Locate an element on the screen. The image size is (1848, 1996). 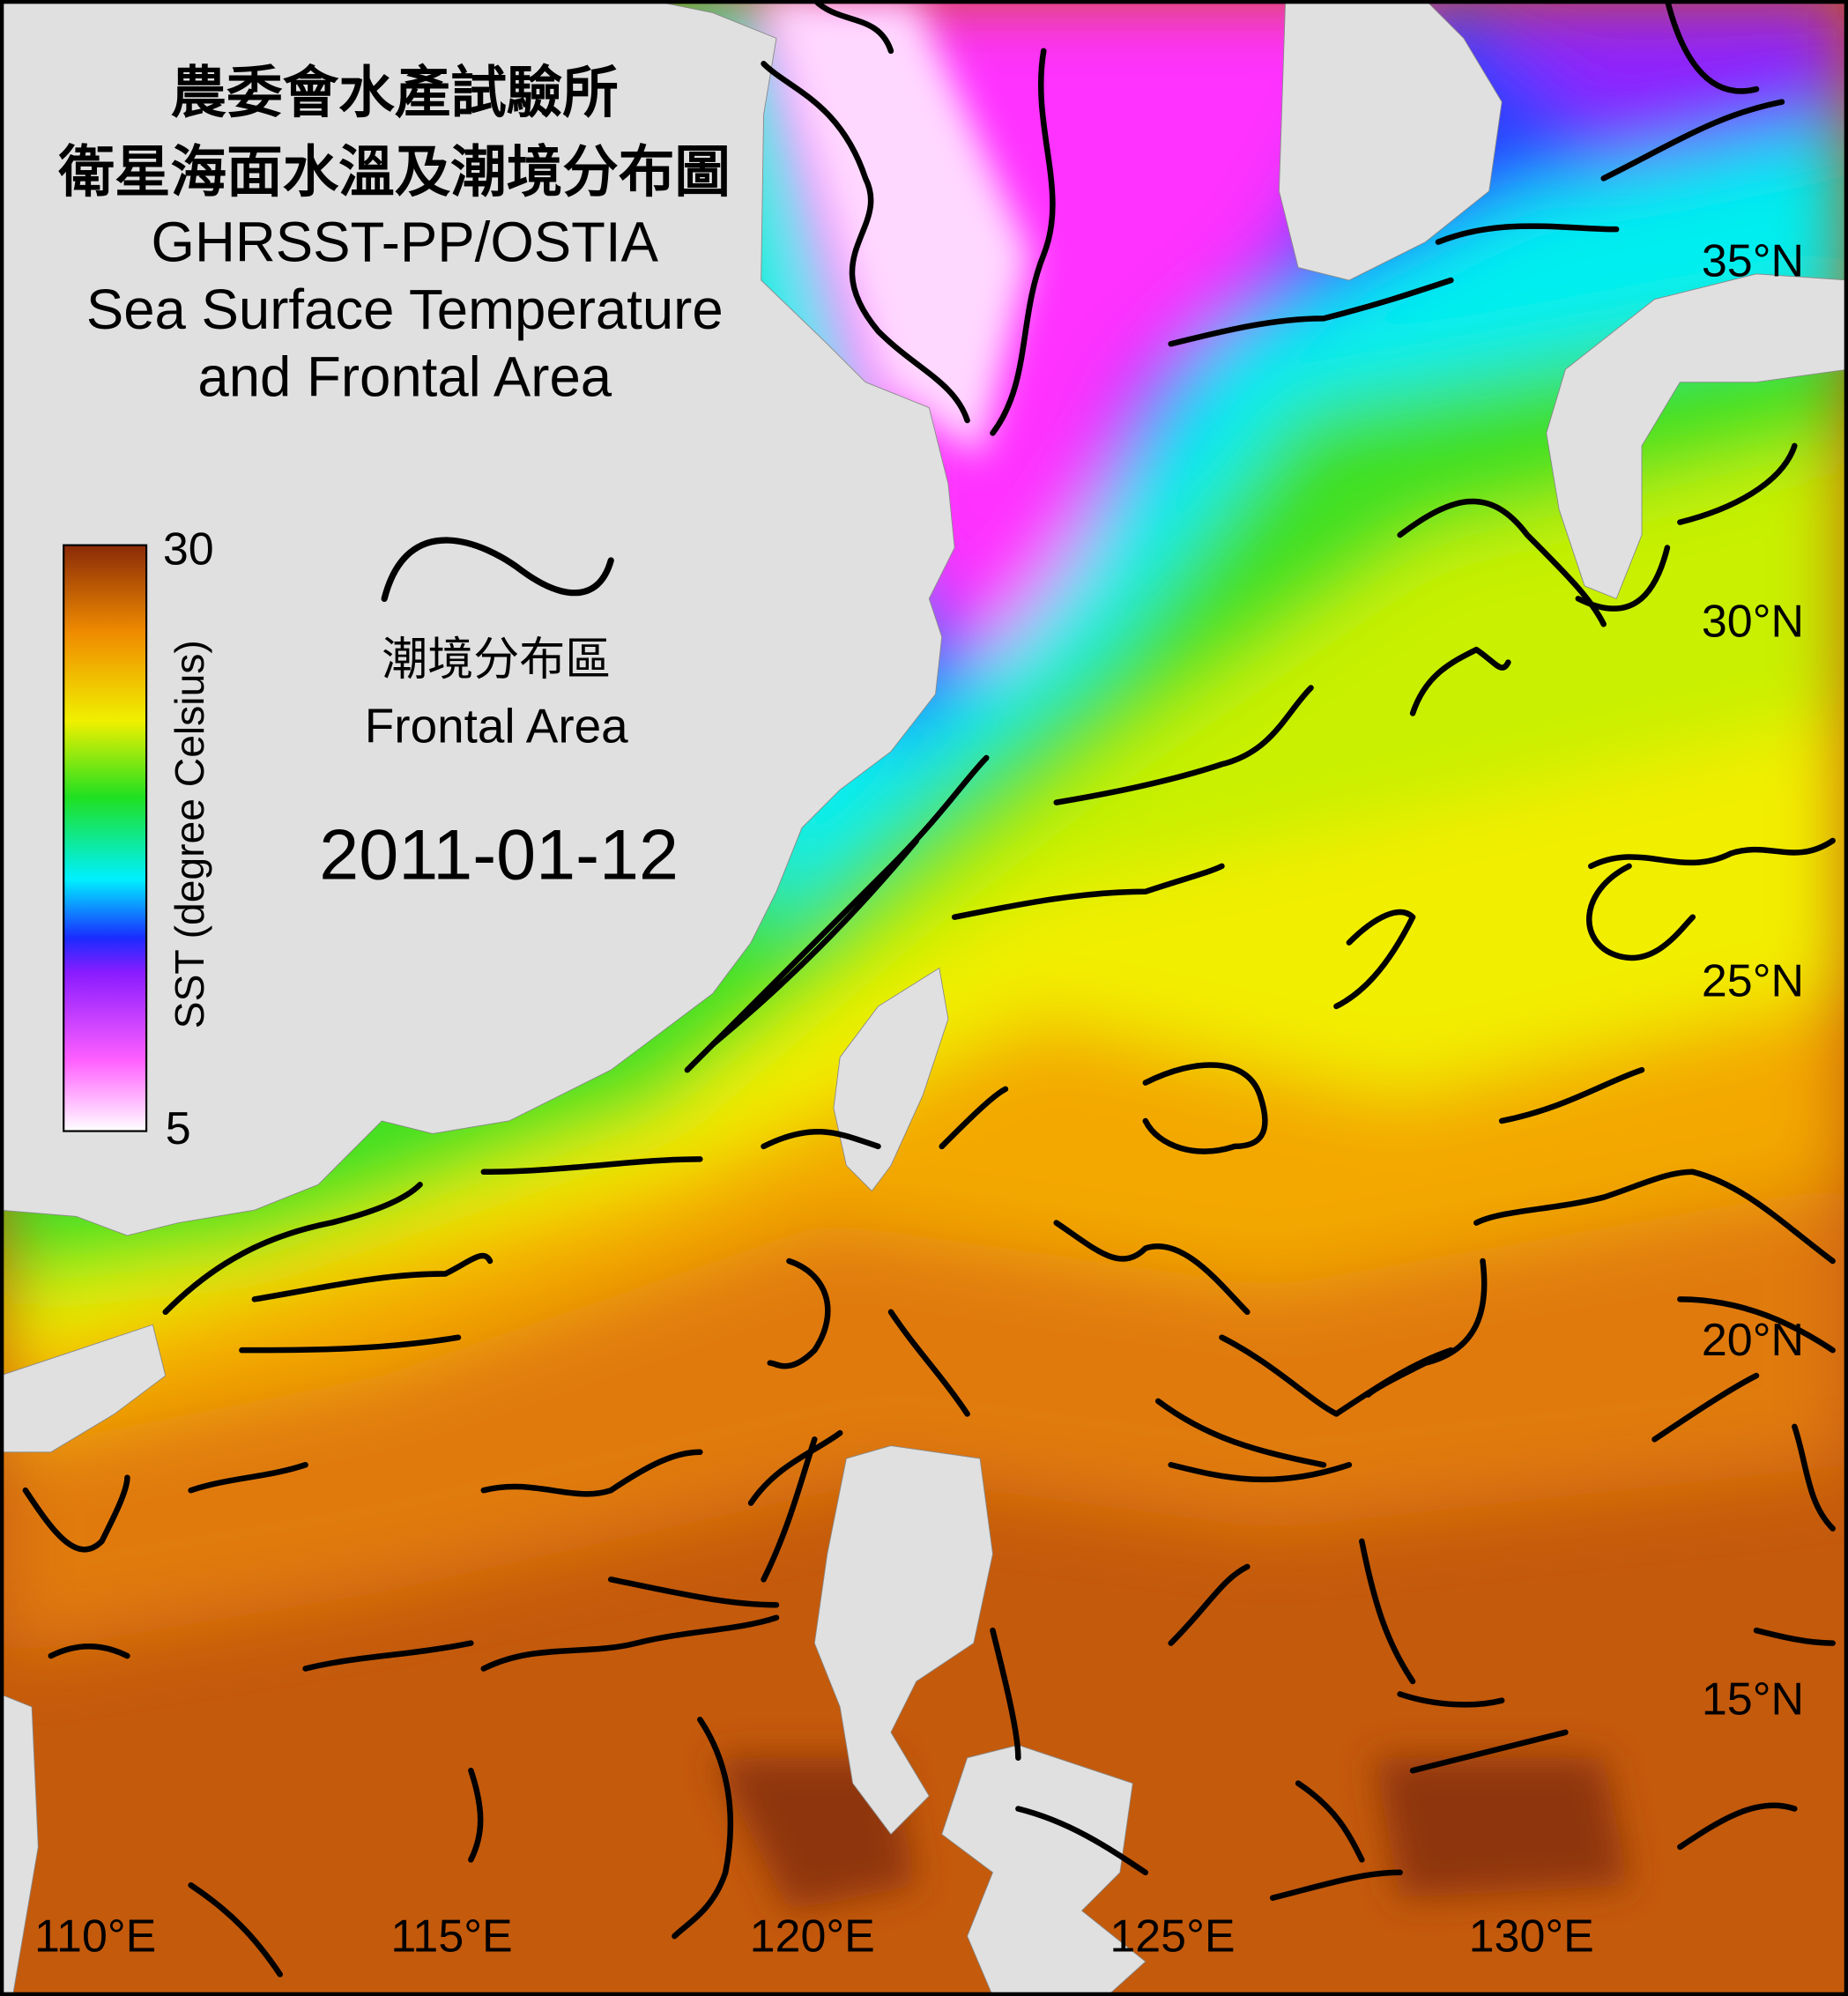
colorbar-gradient is located at coordinates (105, 838).